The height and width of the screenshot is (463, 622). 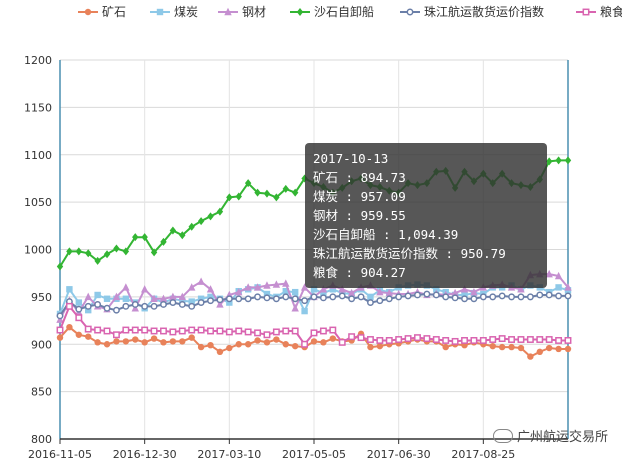 What do you see at coordinates (562, 437) in the screenshot?
I see `watermark-text: 广州航运交易所` at bounding box center [562, 437].